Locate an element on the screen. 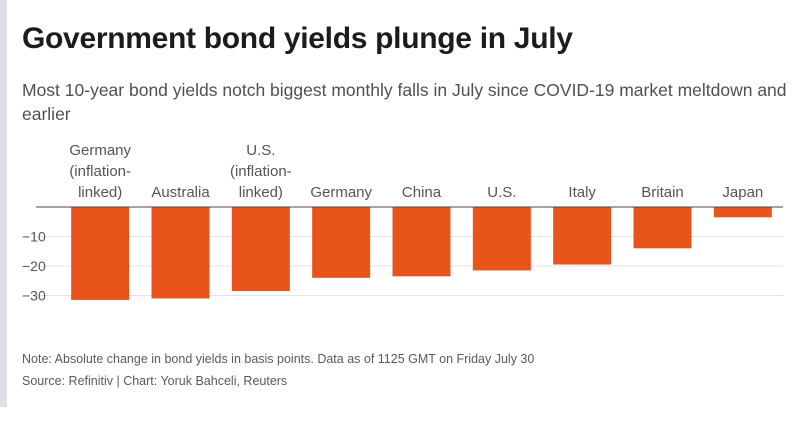 The width and height of the screenshot is (802, 426). x-category-label: Britain is located at coordinates (662, 192).